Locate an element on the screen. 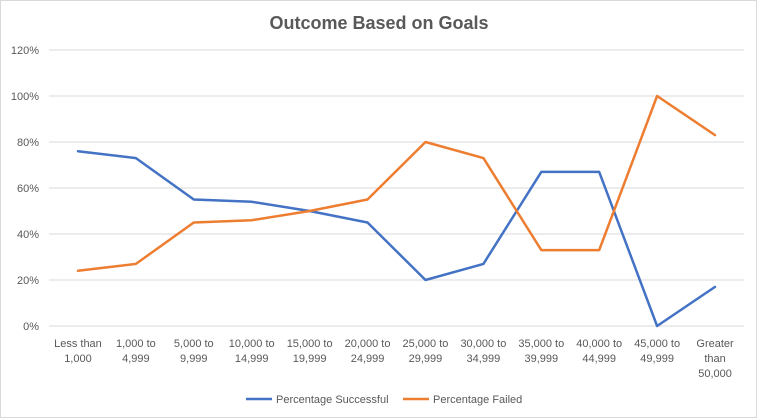 The height and width of the screenshot is (418, 757). y-tick-label: 100% is located at coordinates (25, 97).